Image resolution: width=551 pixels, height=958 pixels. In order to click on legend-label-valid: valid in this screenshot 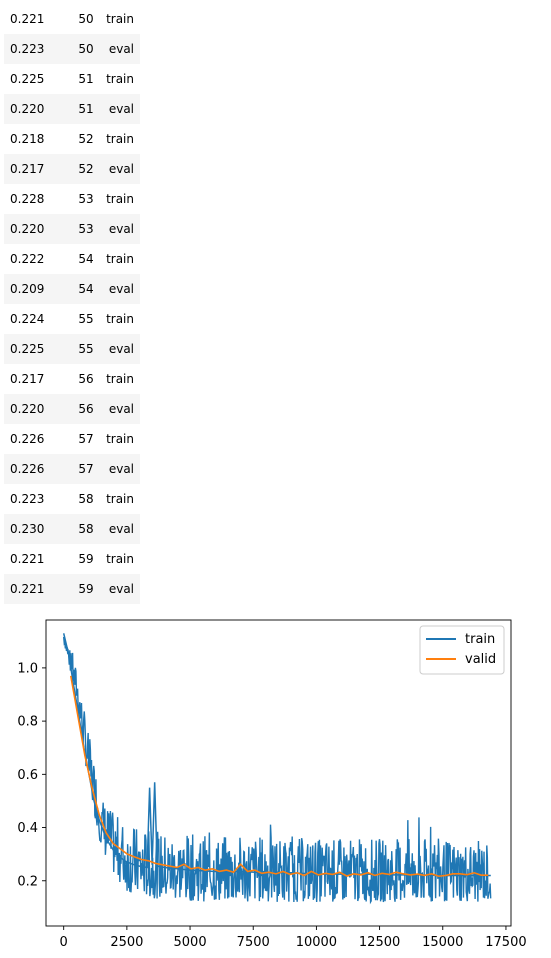, I will do `click(480, 659)`.